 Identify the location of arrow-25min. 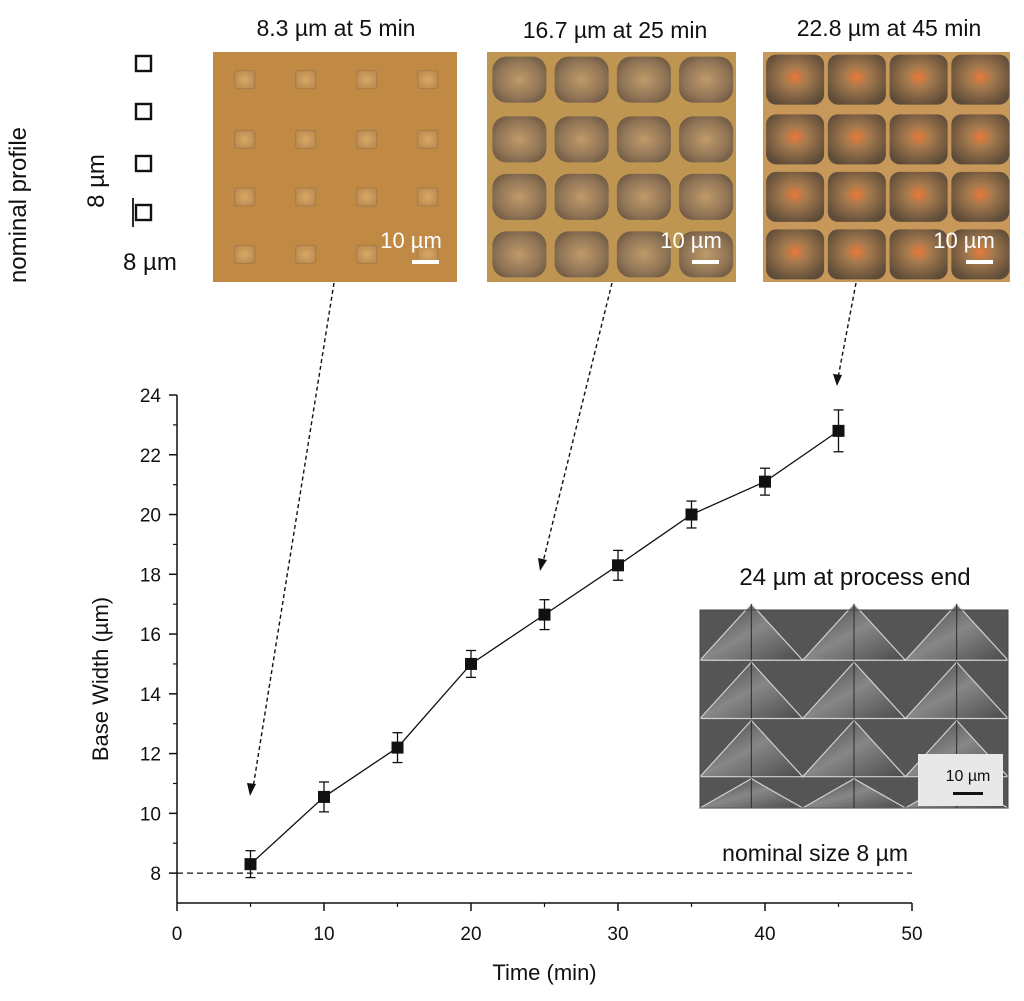
(577, 422).